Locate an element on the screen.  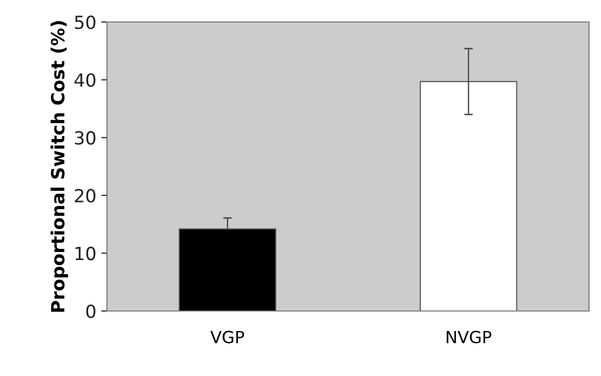
y-tick-label: 50 is located at coordinates (85, 22).